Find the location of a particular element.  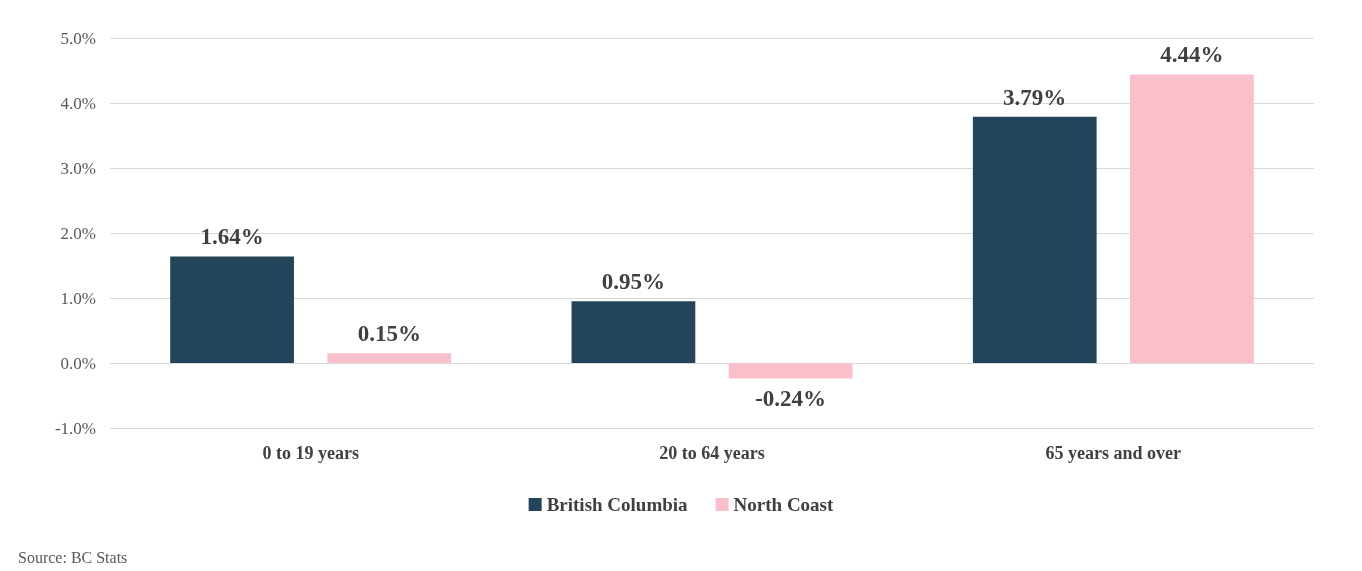

x-tick-label: 65 years and over is located at coordinates (1113, 453).